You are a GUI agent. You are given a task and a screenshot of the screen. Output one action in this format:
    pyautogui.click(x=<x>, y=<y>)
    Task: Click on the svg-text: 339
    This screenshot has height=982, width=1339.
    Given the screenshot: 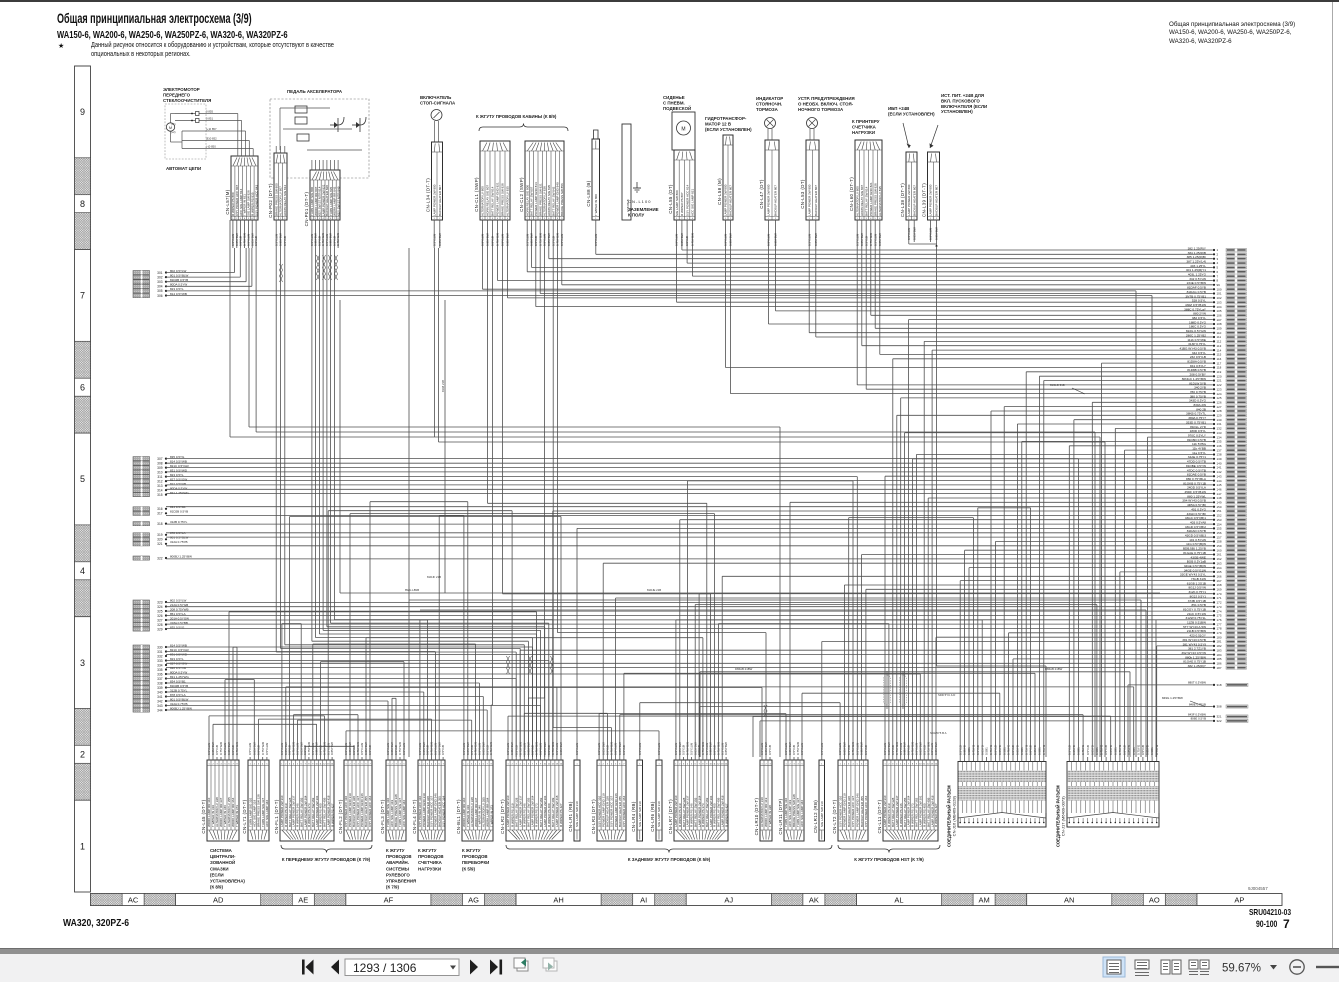 What is the action you would take?
    pyautogui.click(x=160, y=688)
    